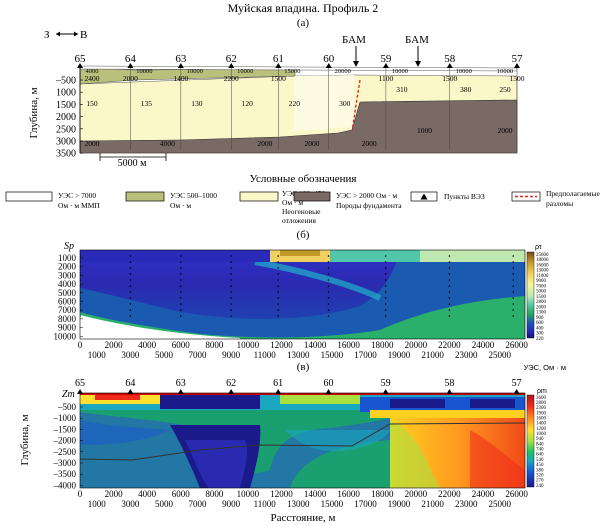  I want to click on station-label: 63, so click(181, 59).